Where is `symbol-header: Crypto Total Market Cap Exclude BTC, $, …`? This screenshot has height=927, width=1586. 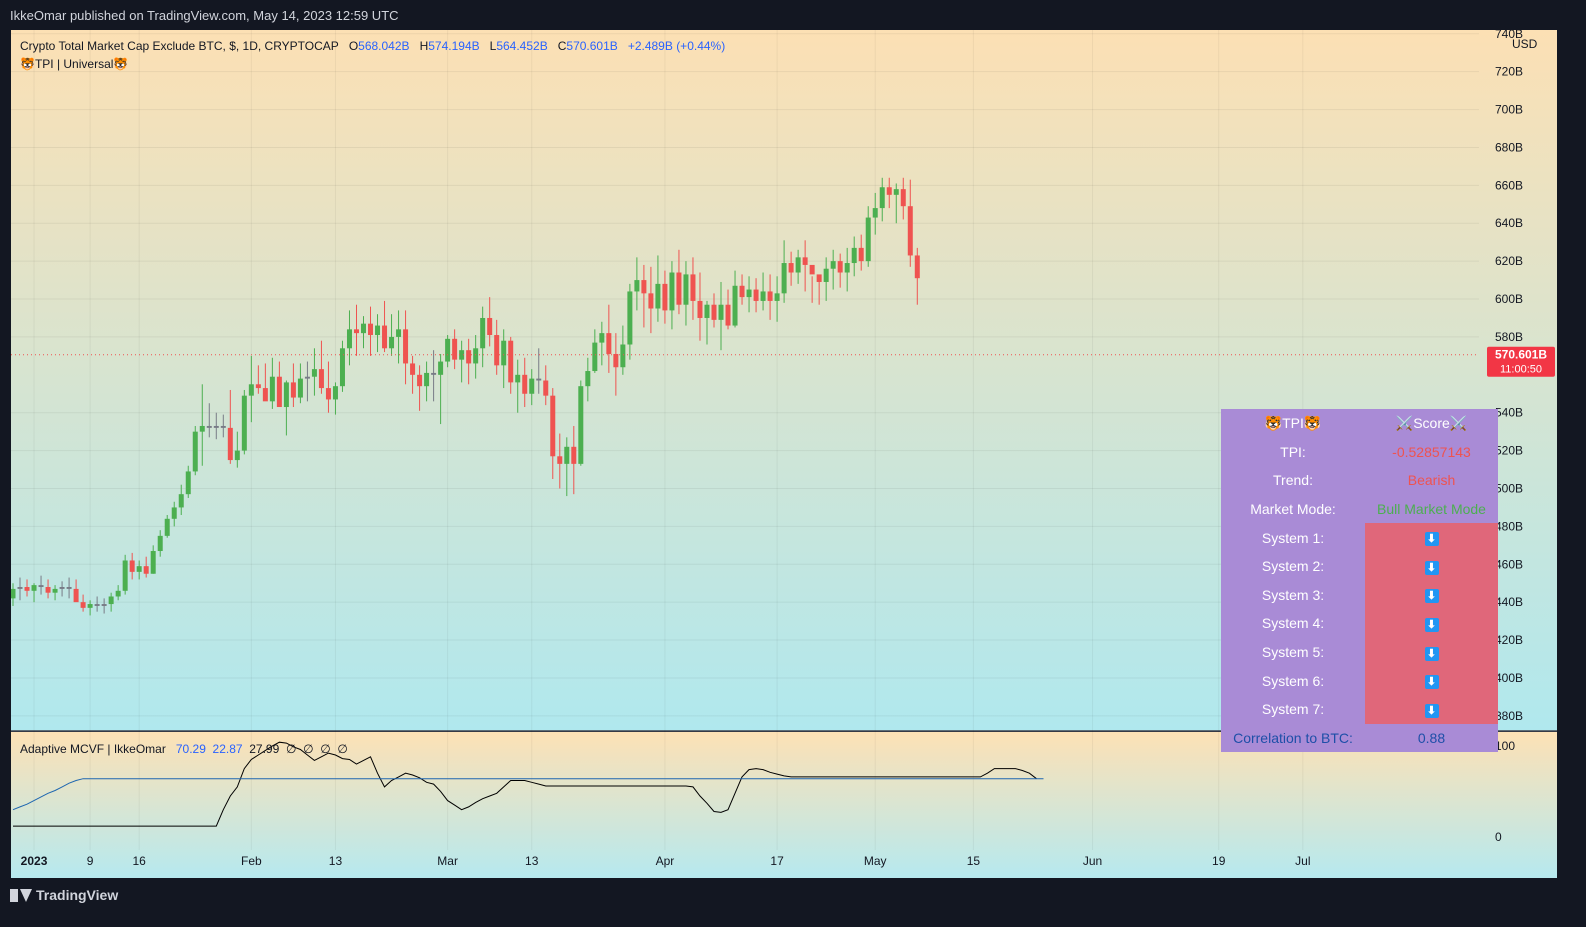 symbol-header: Crypto Total Market Cap Exclude BTC, $, … is located at coordinates (372, 46).